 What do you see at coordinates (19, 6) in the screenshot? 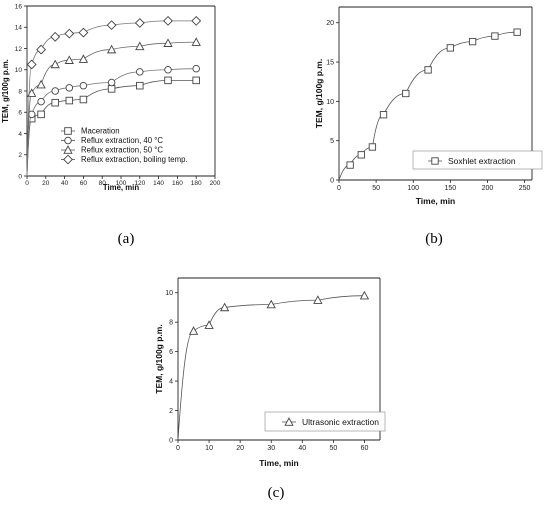
I see `y-tick-label: 16` at bounding box center [19, 6].